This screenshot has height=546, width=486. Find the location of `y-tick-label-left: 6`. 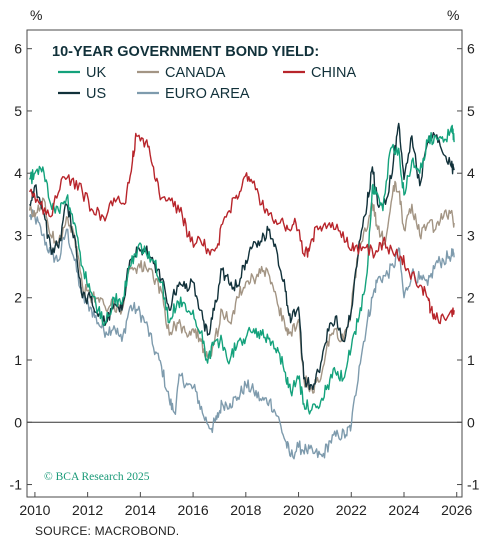

y-tick-label-left: 6 is located at coordinates (18, 49).